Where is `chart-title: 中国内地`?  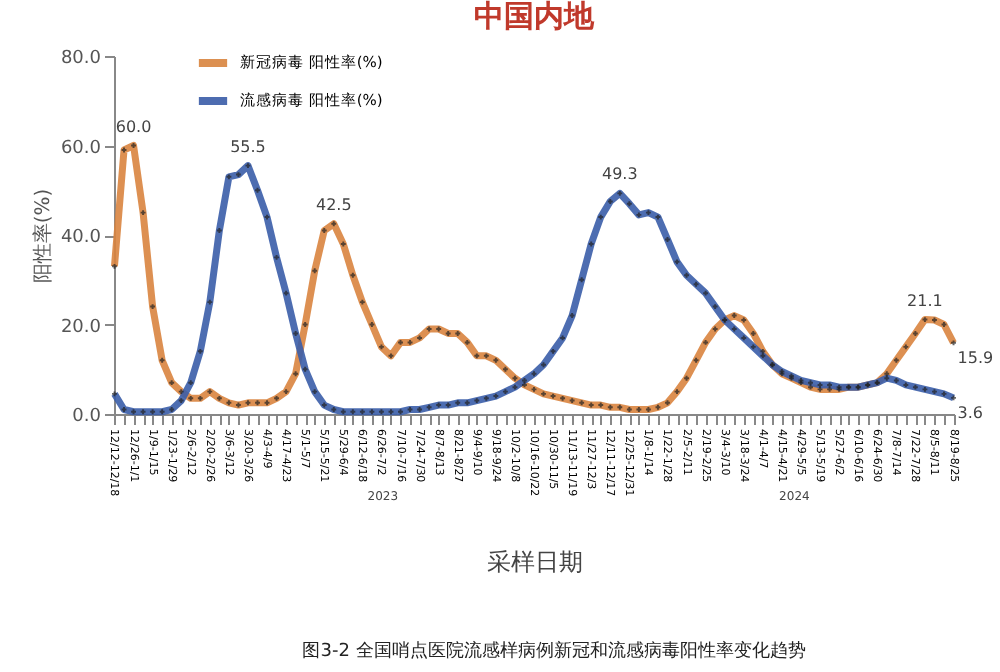 chart-title: 中国内地 is located at coordinates (535, 17).